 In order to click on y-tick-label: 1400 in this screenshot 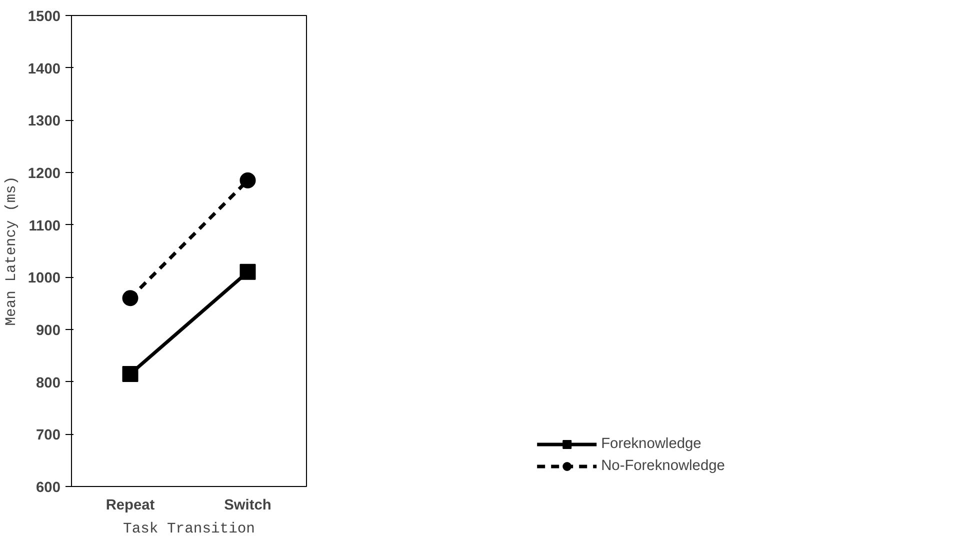, I will do `click(44, 69)`.